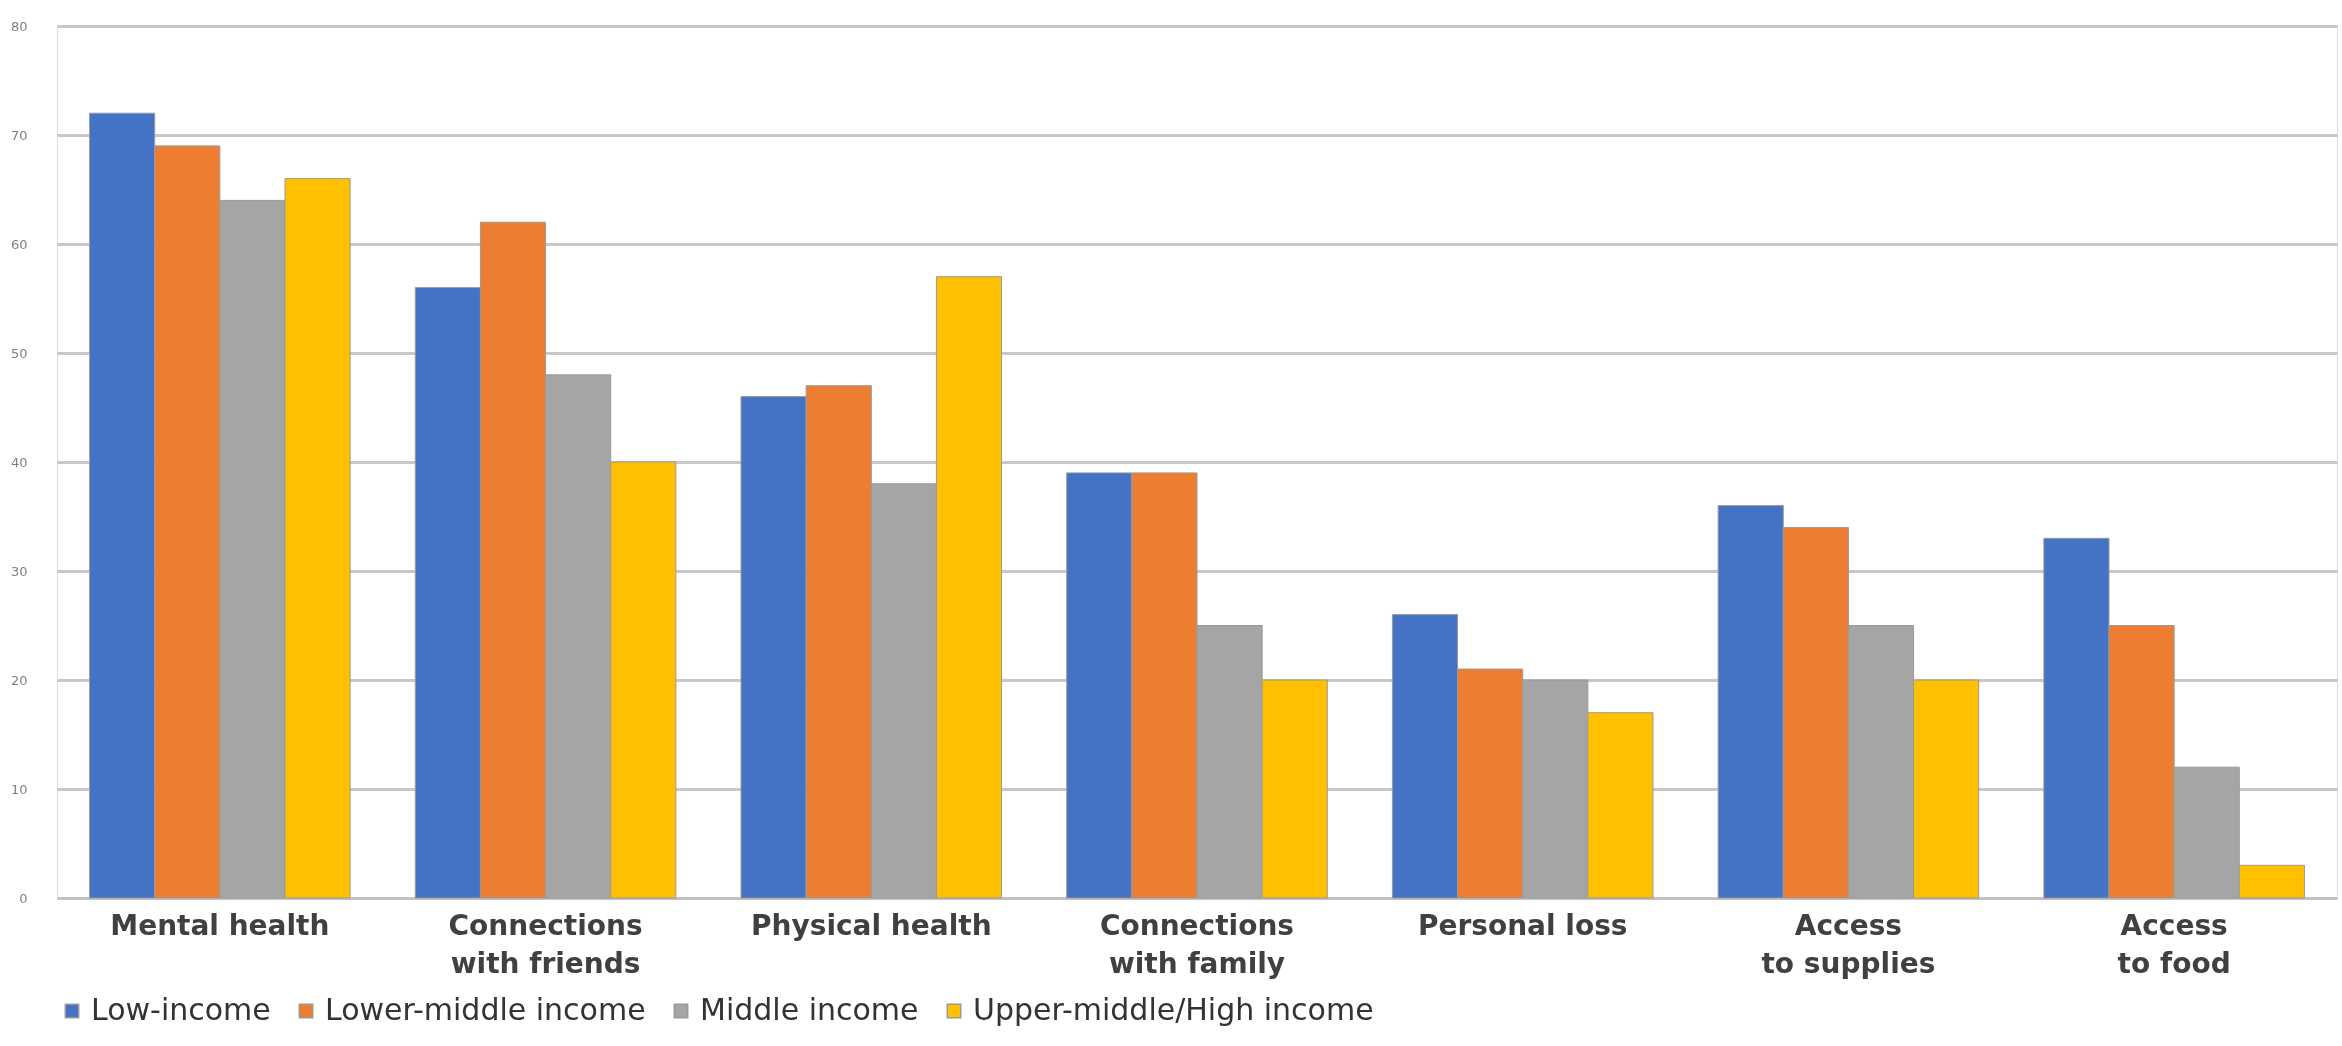  I want to click on legend-label: Middle income, so click(809, 1009).